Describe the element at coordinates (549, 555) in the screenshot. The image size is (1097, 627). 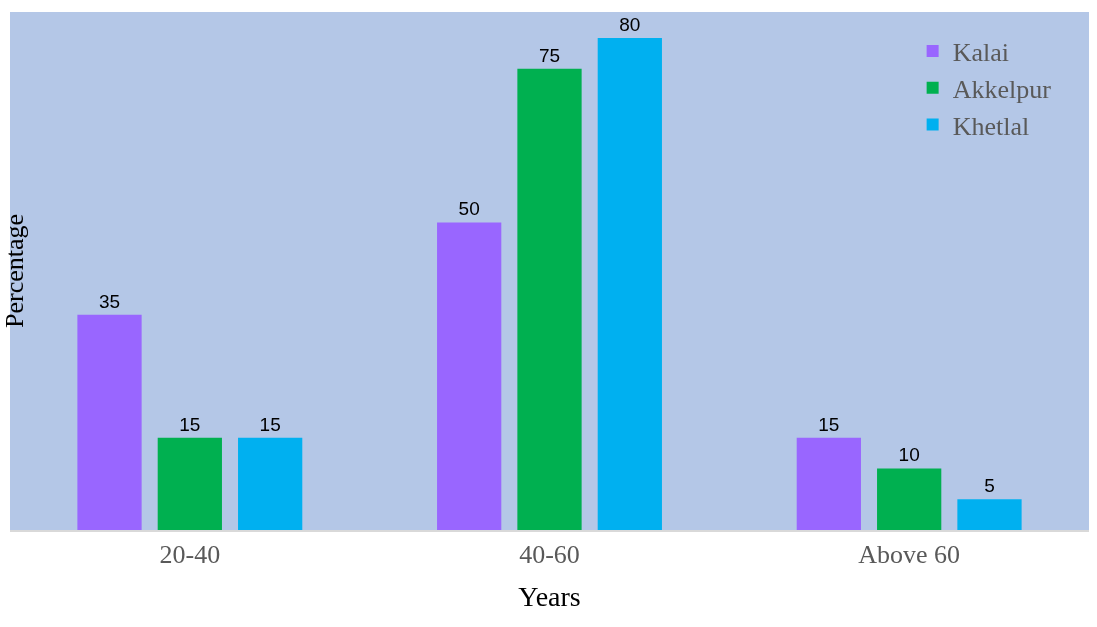
I see `x-tick-label: 40-60` at that location.